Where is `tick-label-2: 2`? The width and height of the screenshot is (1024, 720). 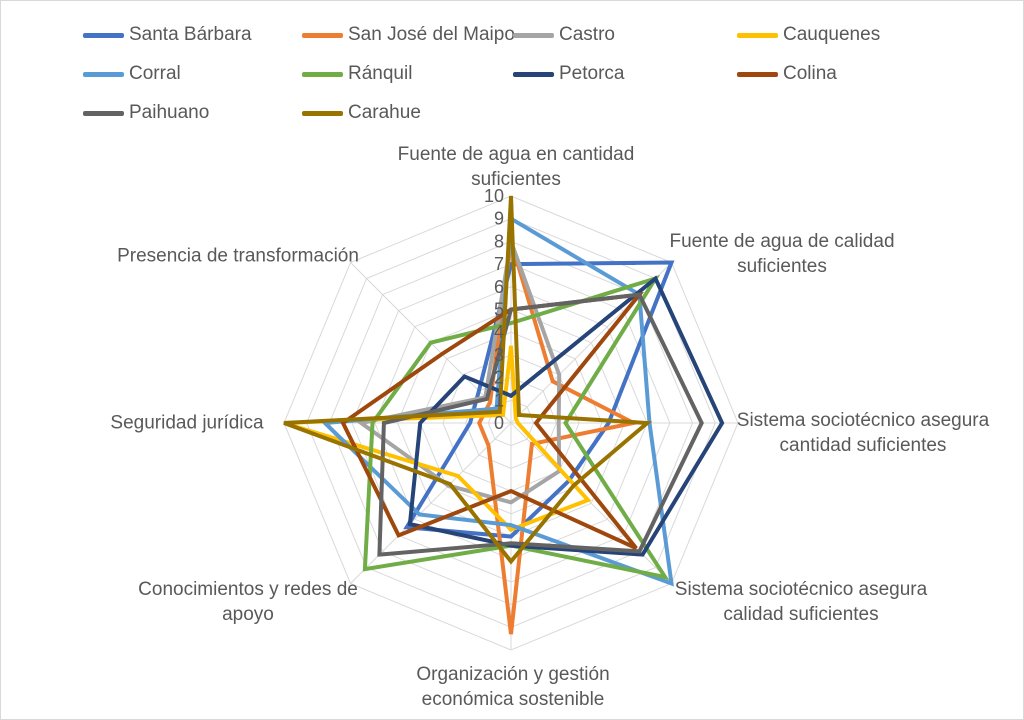
tick-label-2: 2 is located at coordinates (499, 378).